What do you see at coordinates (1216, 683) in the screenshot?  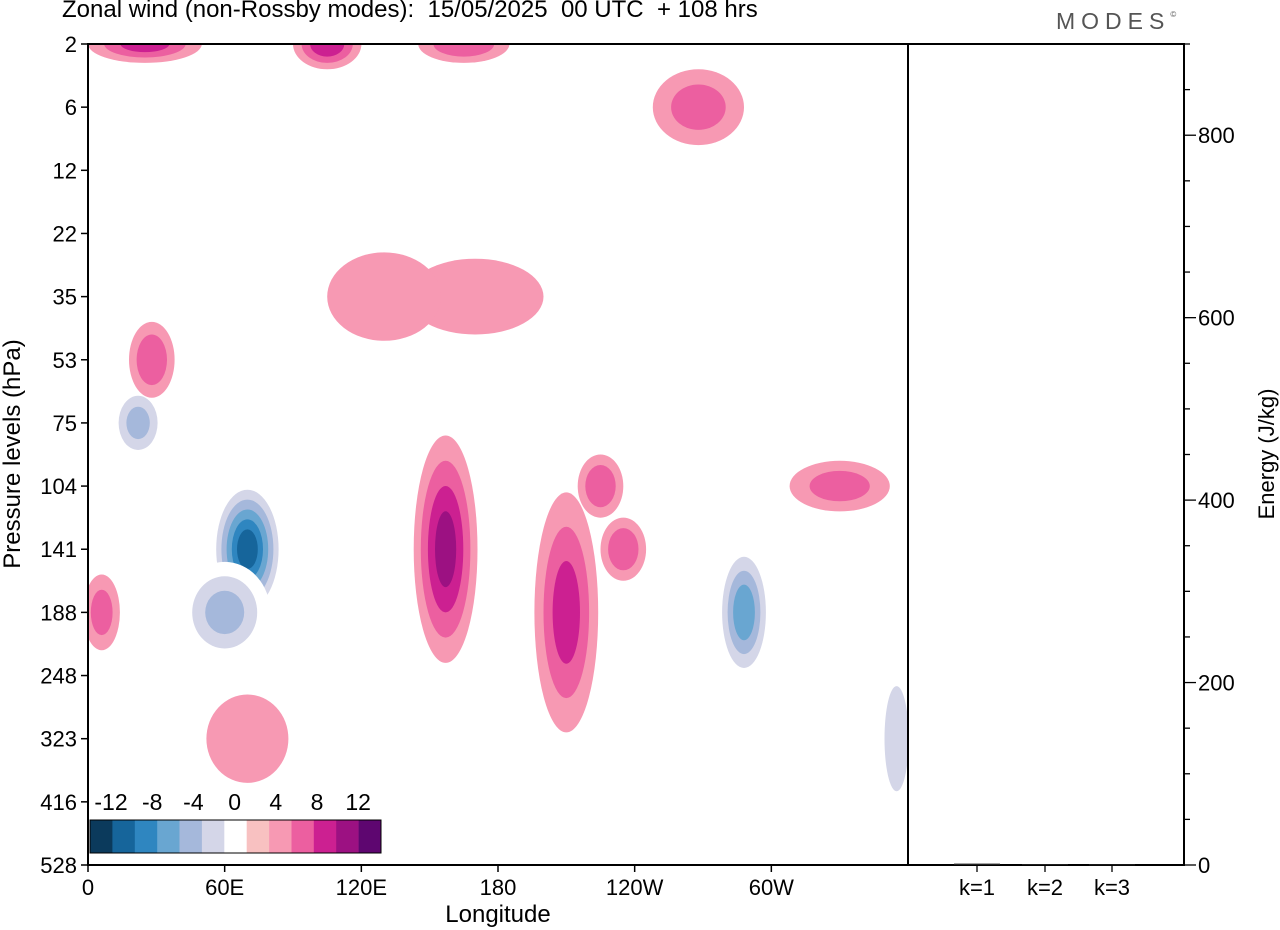 I see `energy-tick-label: 200` at bounding box center [1216, 683].